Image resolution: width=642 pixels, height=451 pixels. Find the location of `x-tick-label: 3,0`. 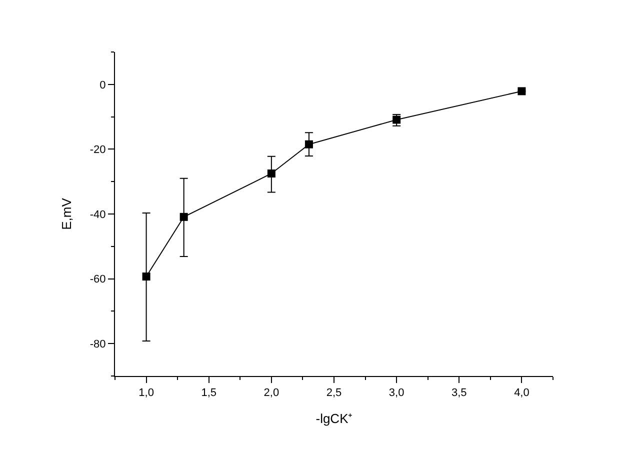

x-tick-label: 3,0 is located at coordinates (396, 393).